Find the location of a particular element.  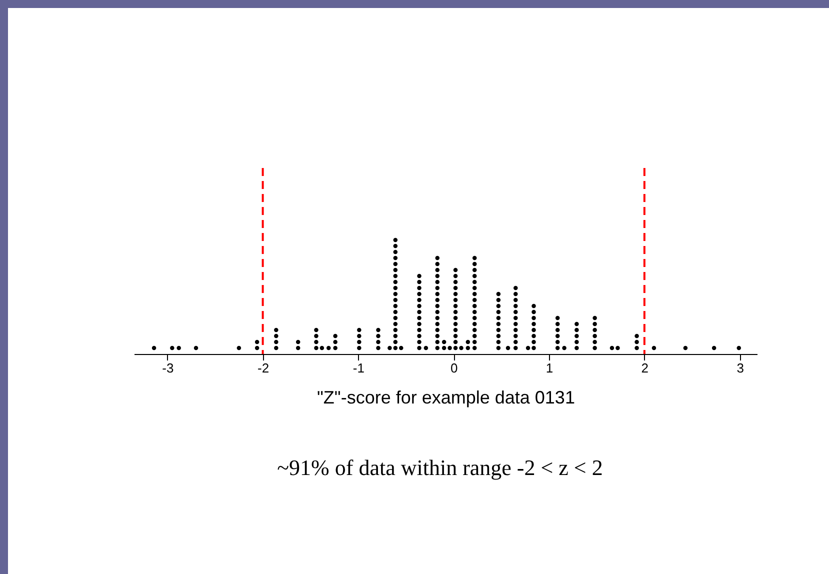

x-tick-label: 3 is located at coordinates (740, 368).